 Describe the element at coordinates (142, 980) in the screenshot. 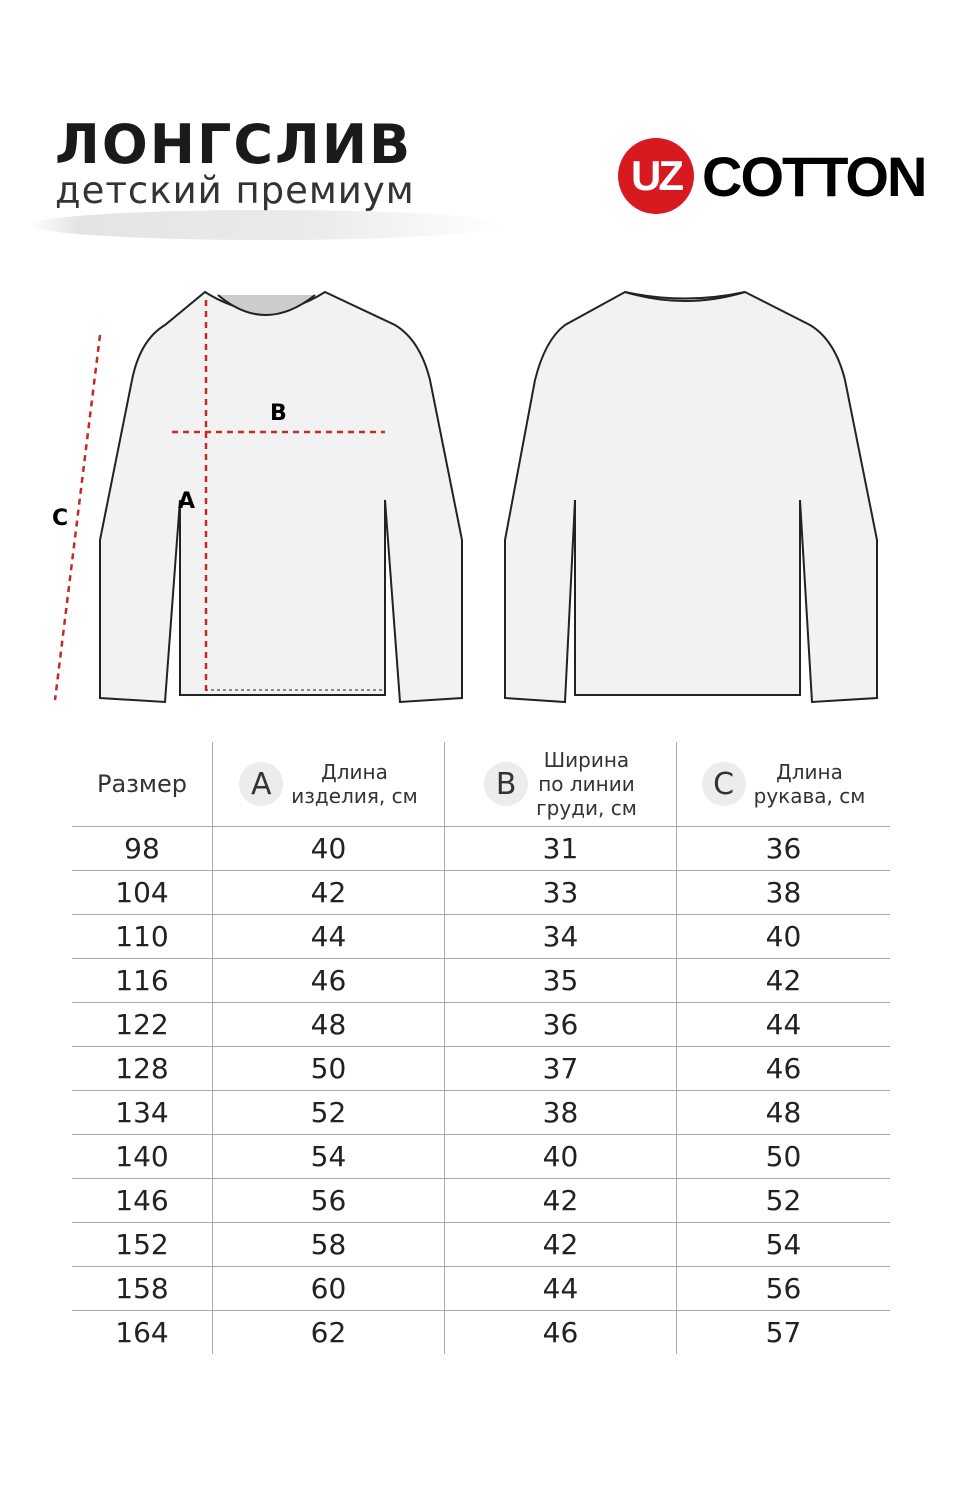

I see `cell-size: 116` at that location.